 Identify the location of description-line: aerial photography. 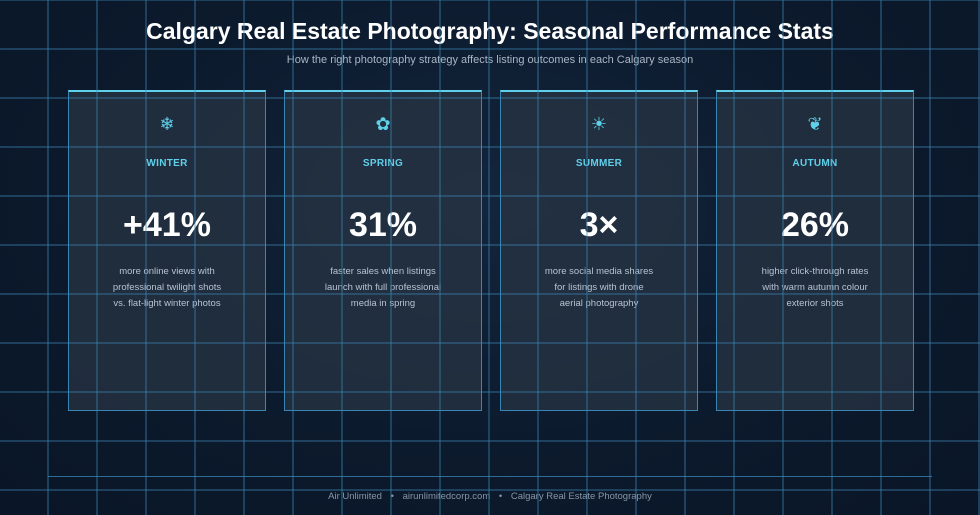
(599, 303).